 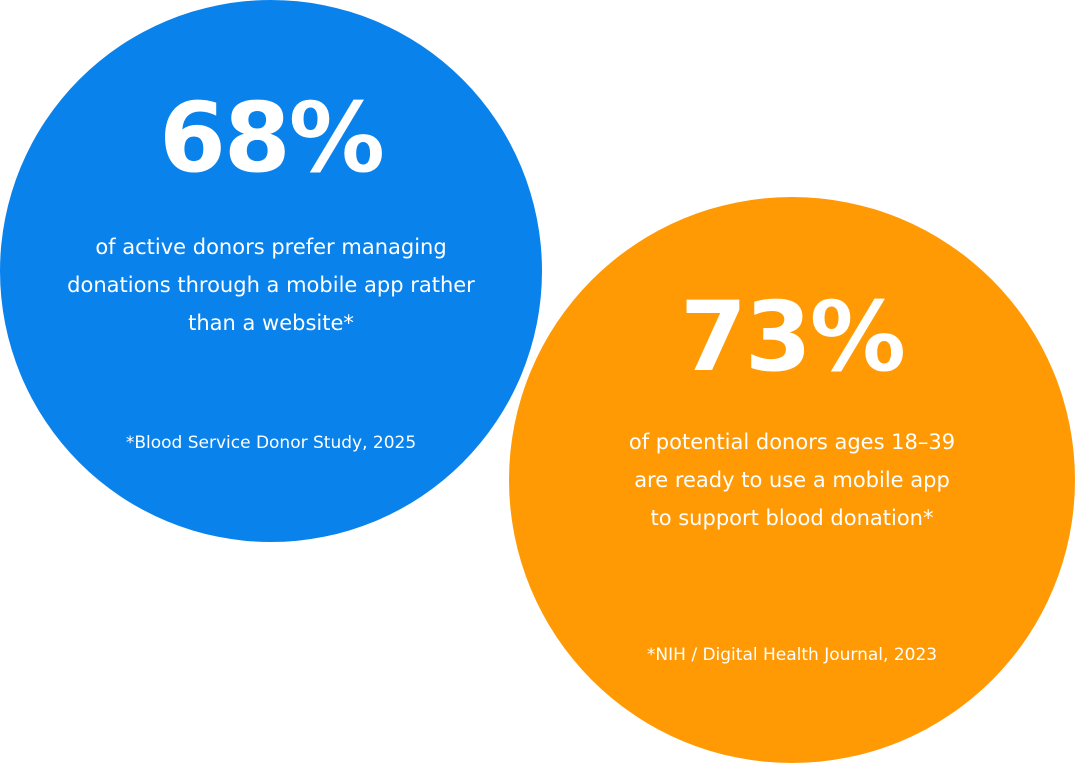 I want to click on stat-source: *NIH / Digital Health Journal, 2023, so click(x=792, y=655).